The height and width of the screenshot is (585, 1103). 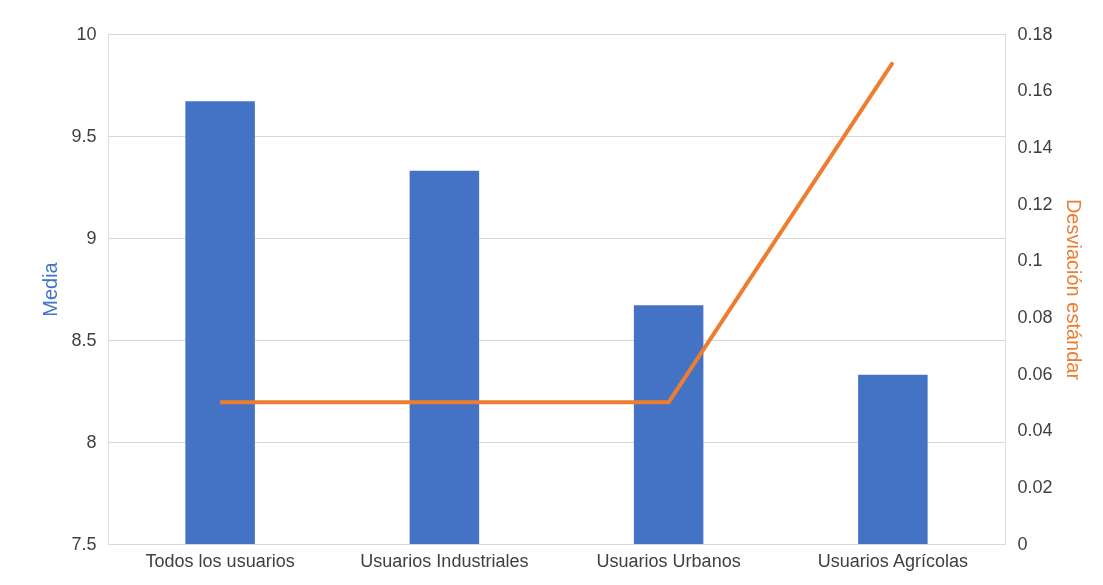 I want to click on y-tick-label: 8, so click(x=91, y=441).